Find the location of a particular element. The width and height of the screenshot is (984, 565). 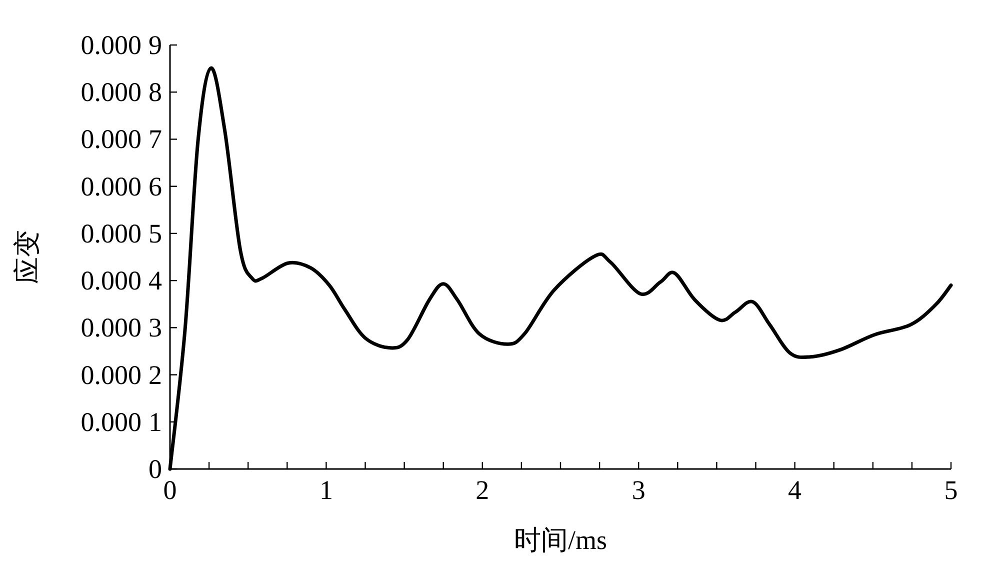

y-tick-label: 0.000 3 is located at coordinates (121, 327).